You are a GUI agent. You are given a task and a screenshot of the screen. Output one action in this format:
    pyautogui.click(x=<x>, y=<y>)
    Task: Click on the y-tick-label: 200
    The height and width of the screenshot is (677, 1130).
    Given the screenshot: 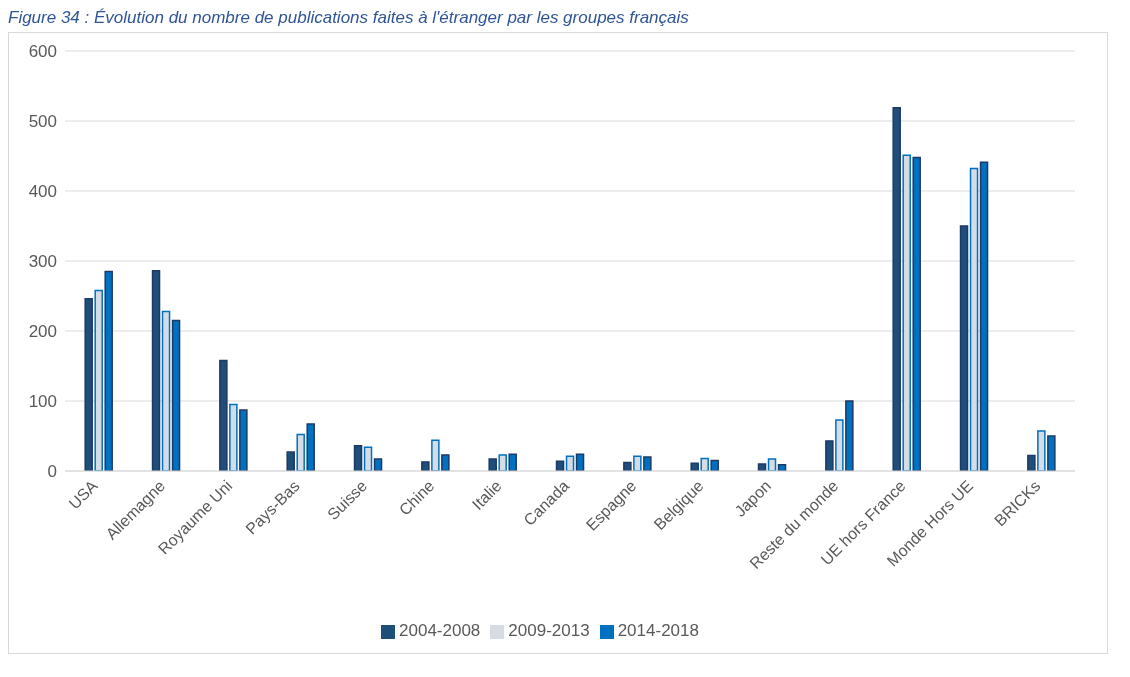 What is the action you would take?
    pyautogui.click(x=42, y=332)
    